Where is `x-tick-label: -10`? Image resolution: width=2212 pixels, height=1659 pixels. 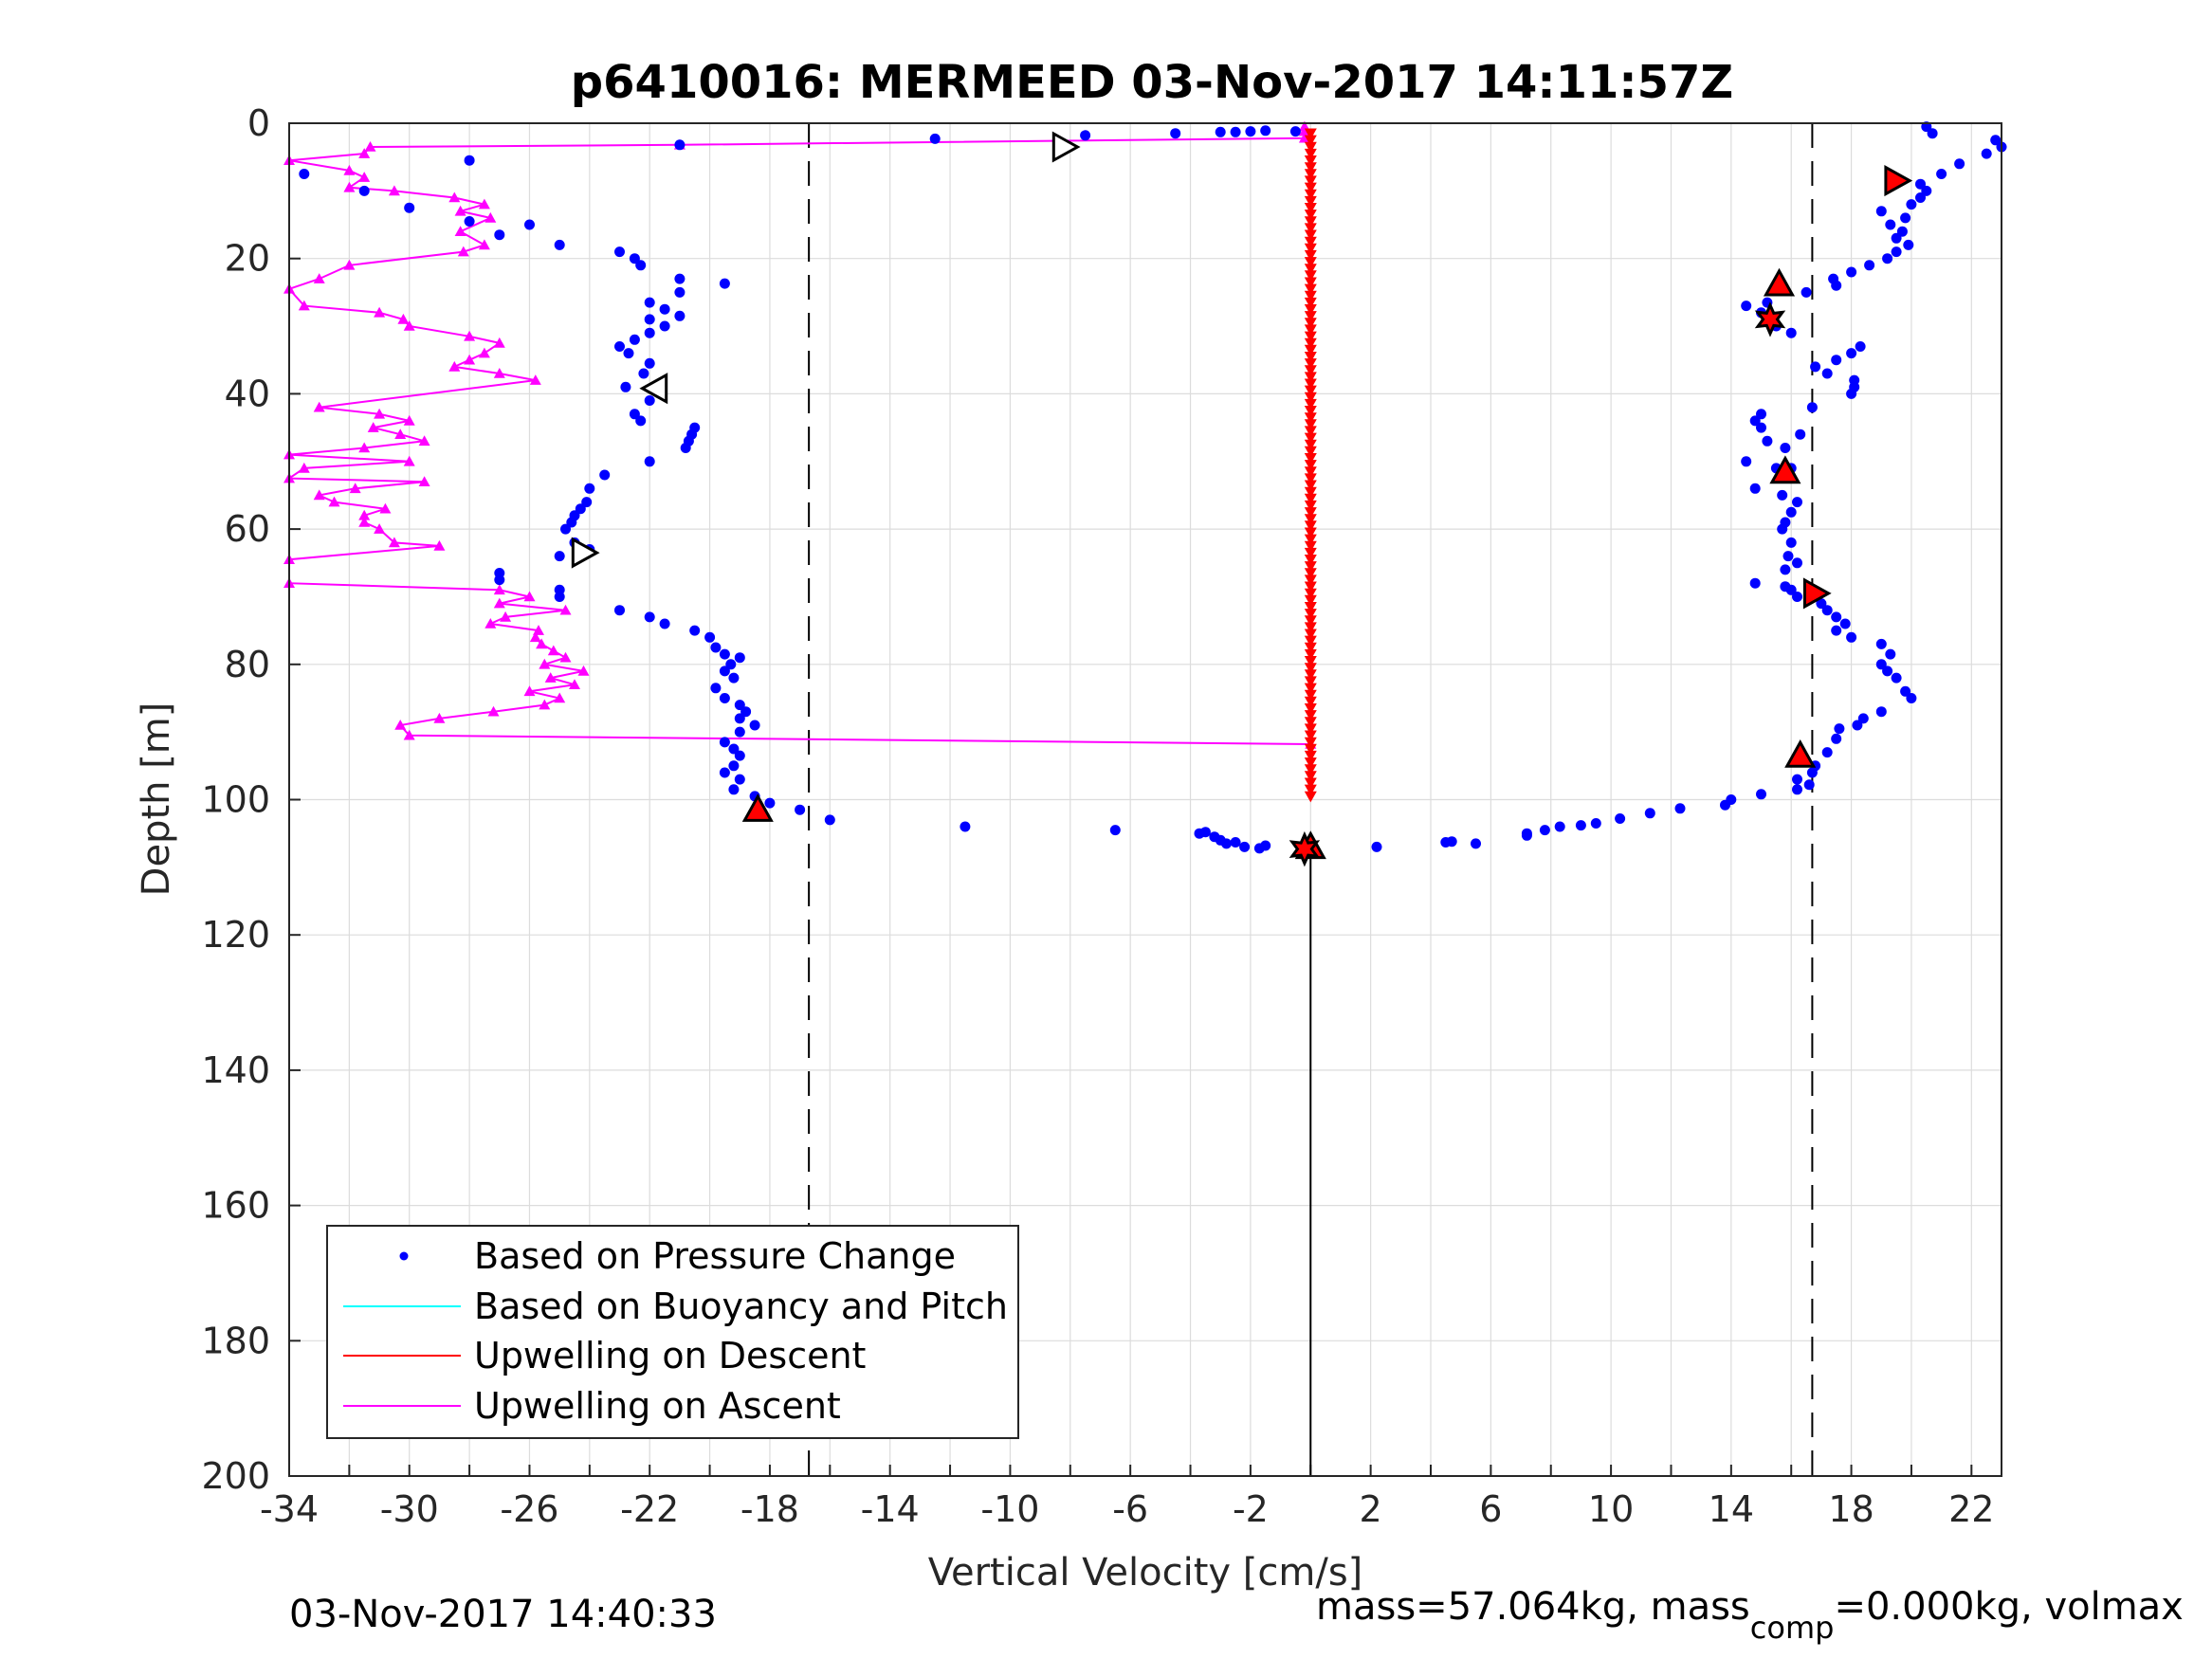
x-tick-label: -10 is located at coordinates (1009, 1509).